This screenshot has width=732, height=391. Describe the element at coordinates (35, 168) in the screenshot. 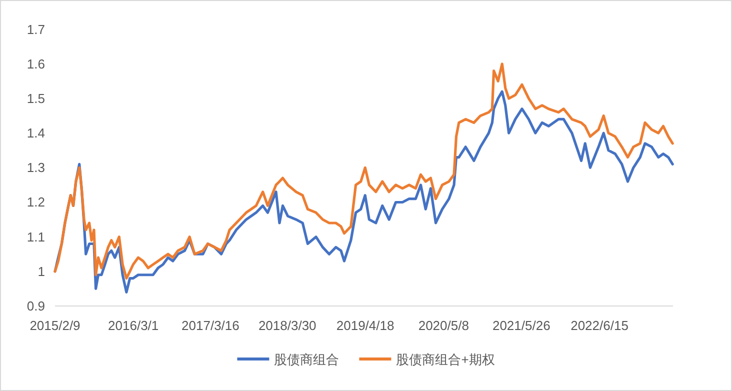

I see `y-tick-label: 1.3` at that location.